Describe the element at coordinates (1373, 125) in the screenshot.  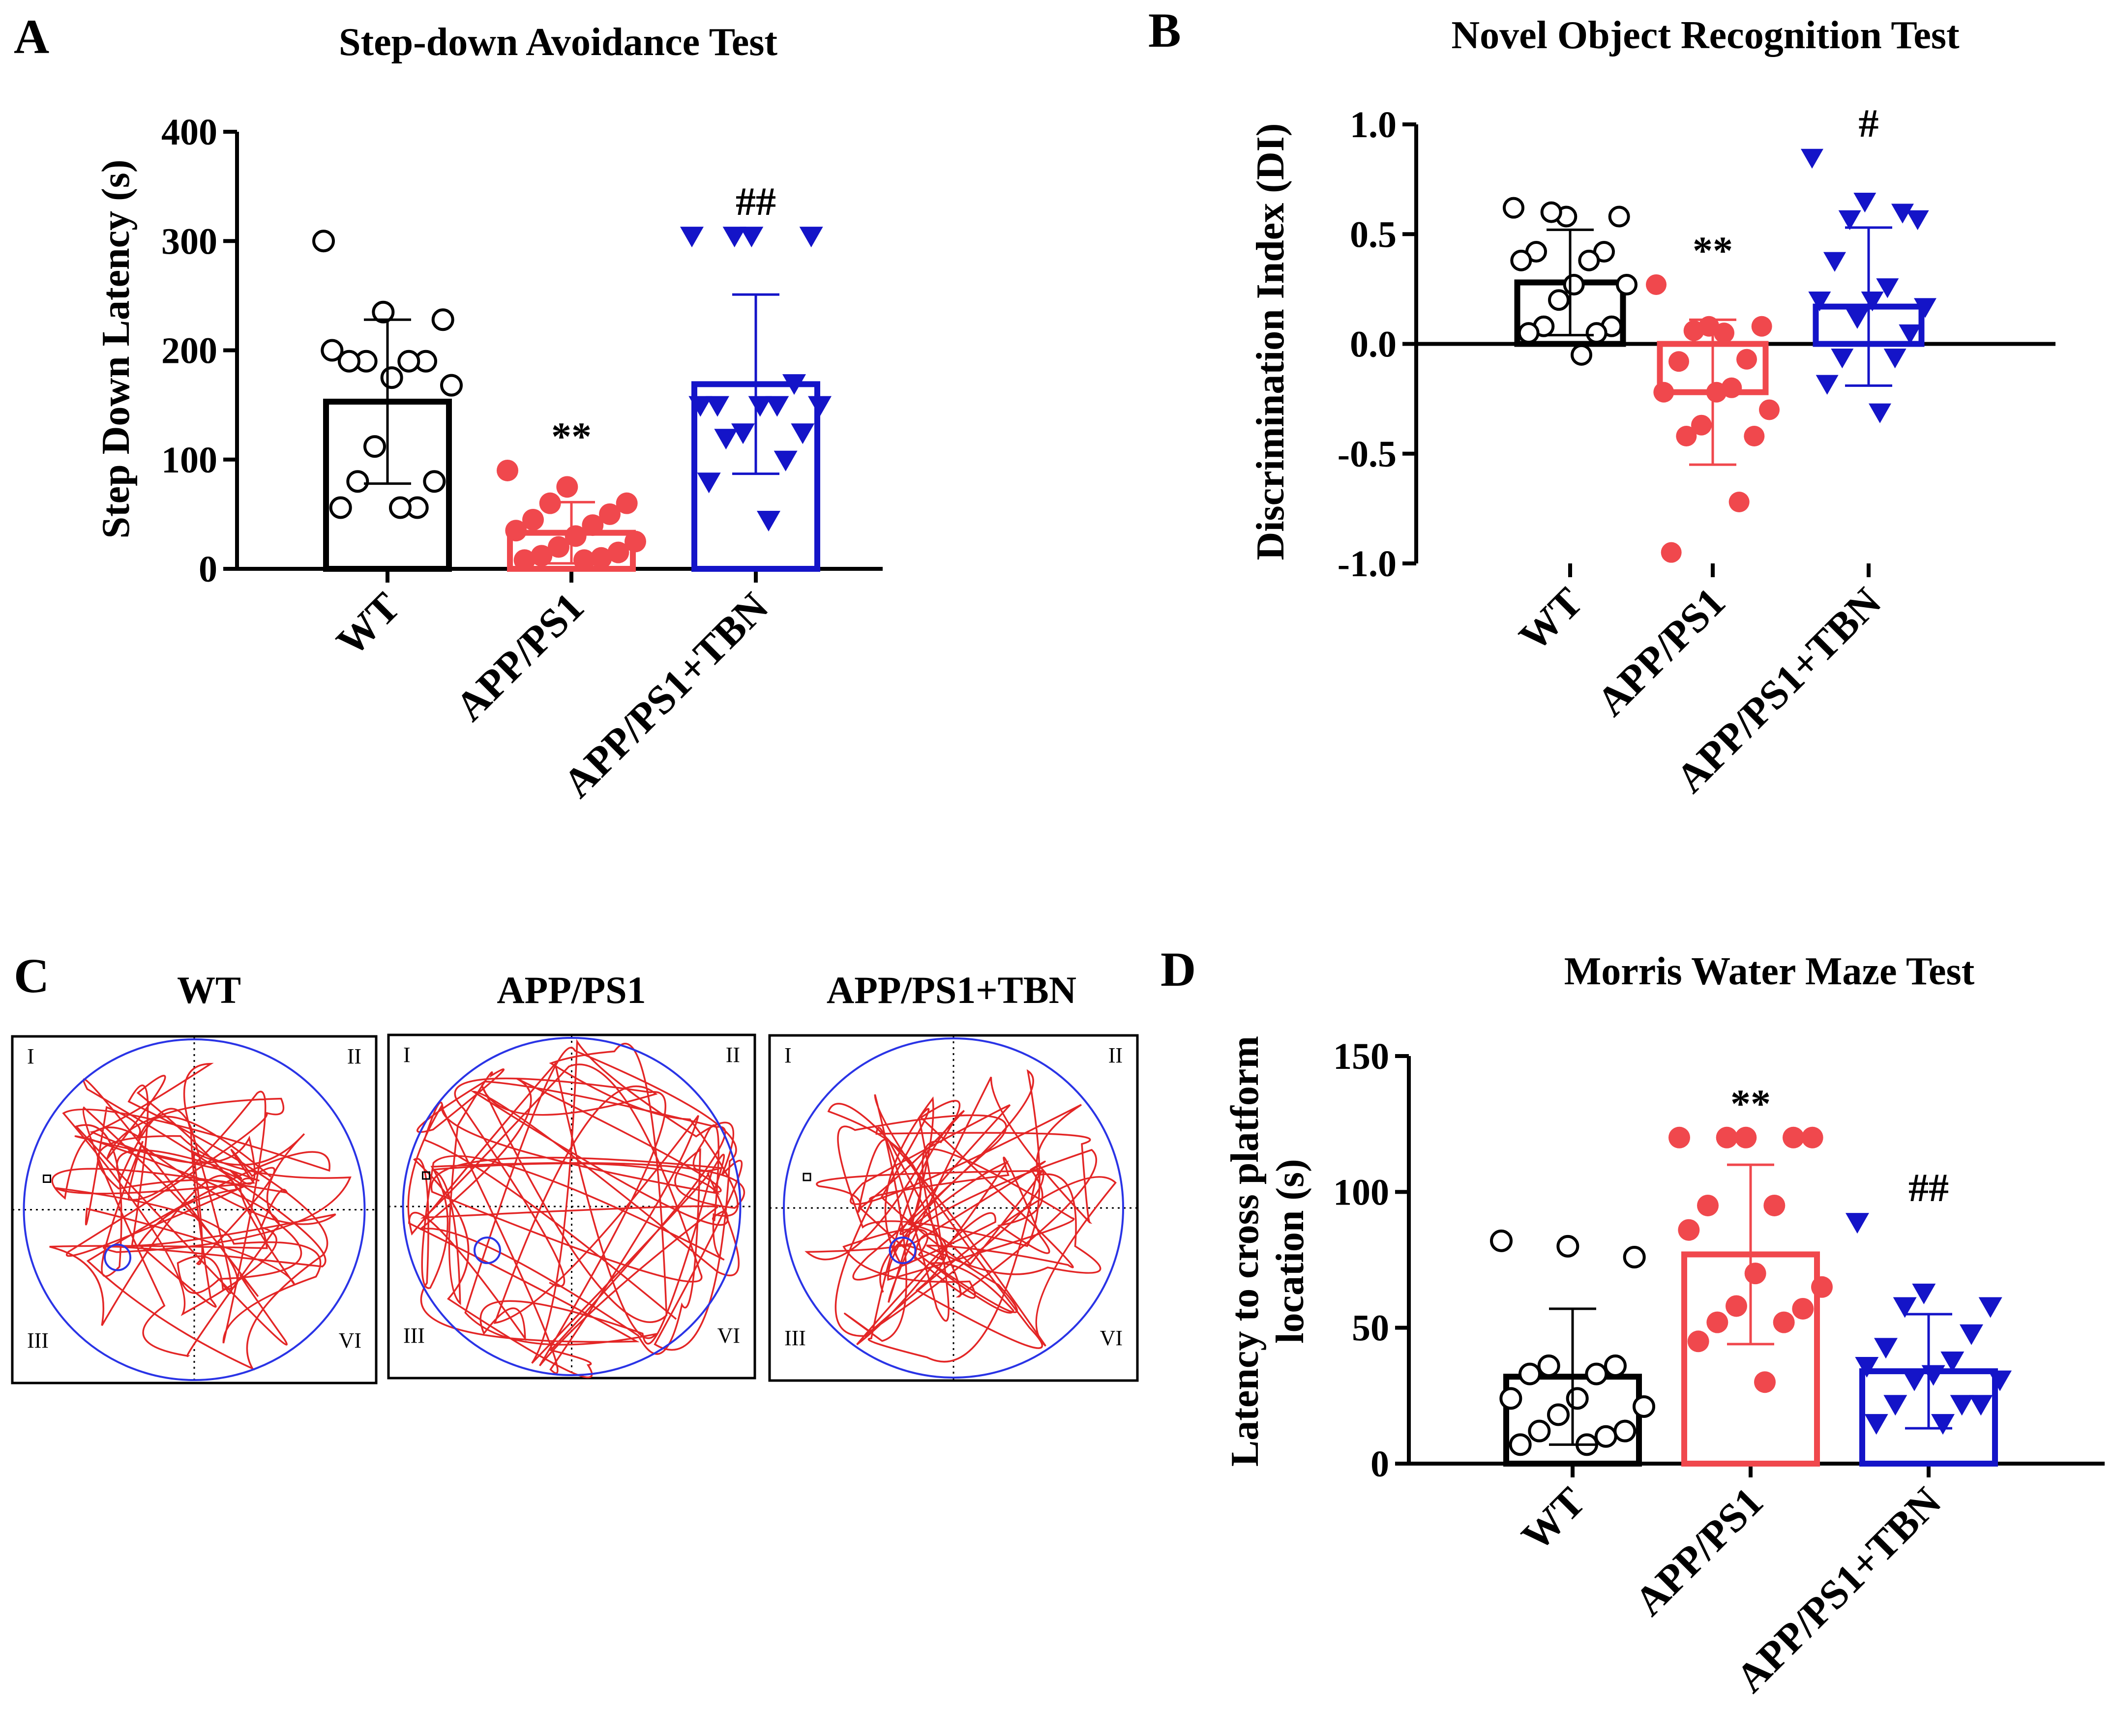
I see `y-tick-label-b: 1.0` at that location.